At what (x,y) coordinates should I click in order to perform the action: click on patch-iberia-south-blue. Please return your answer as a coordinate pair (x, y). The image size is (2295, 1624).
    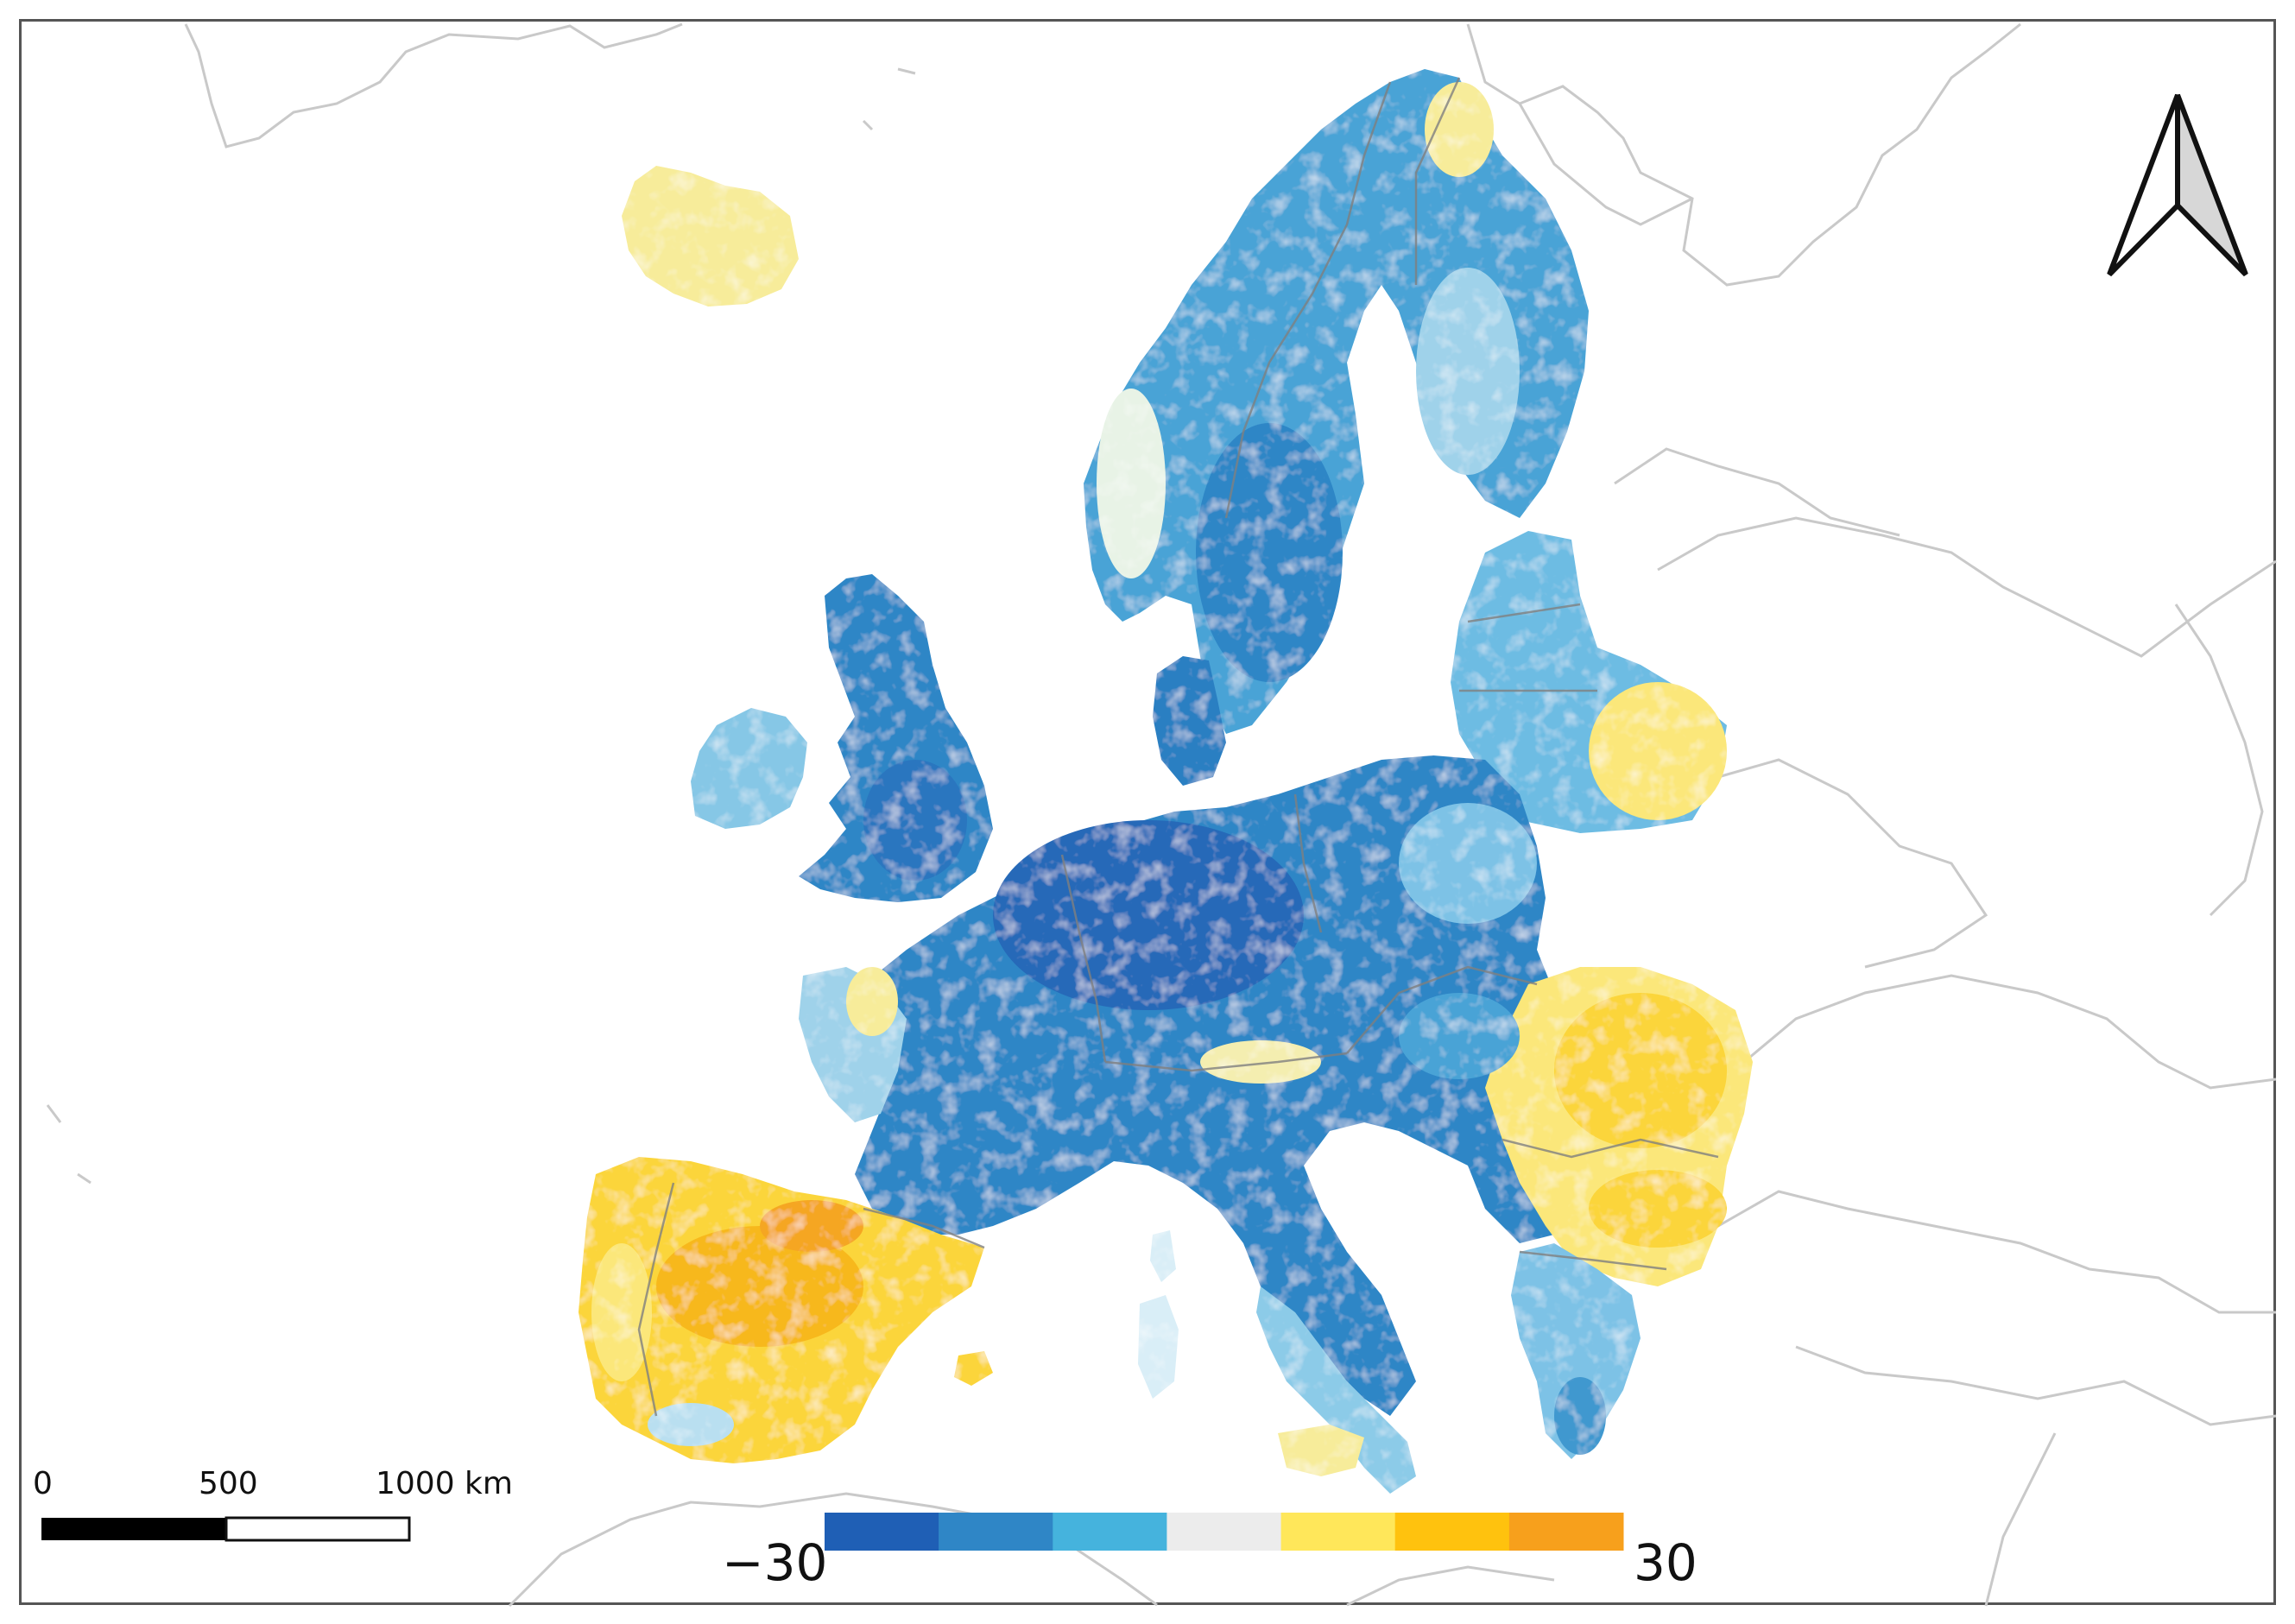
    Looking at the image, I should click on (691, 1424).